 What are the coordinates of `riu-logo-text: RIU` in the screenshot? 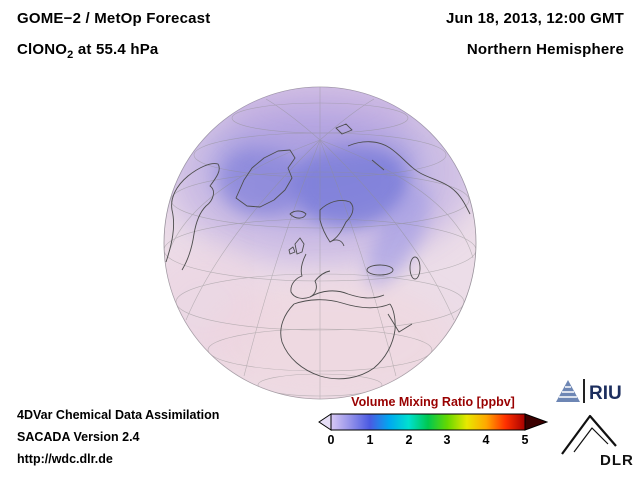 It's located at (605, 393).